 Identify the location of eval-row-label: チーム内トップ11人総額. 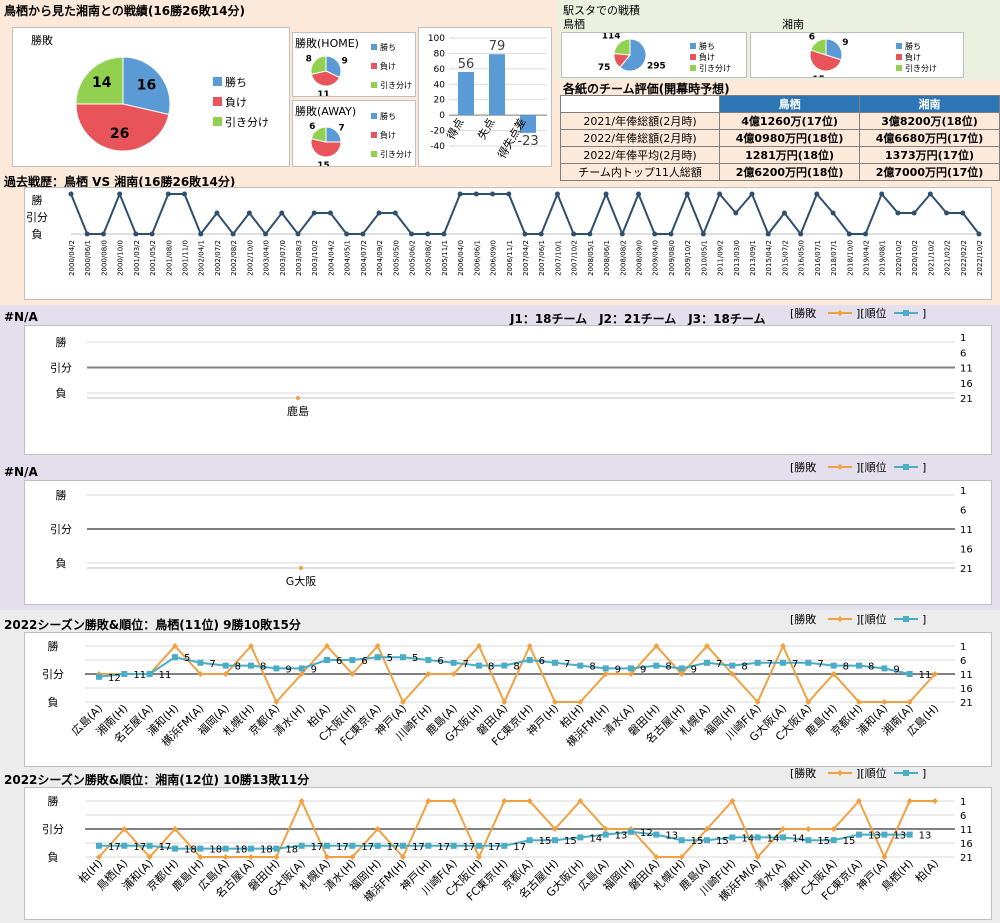
(640, 172).